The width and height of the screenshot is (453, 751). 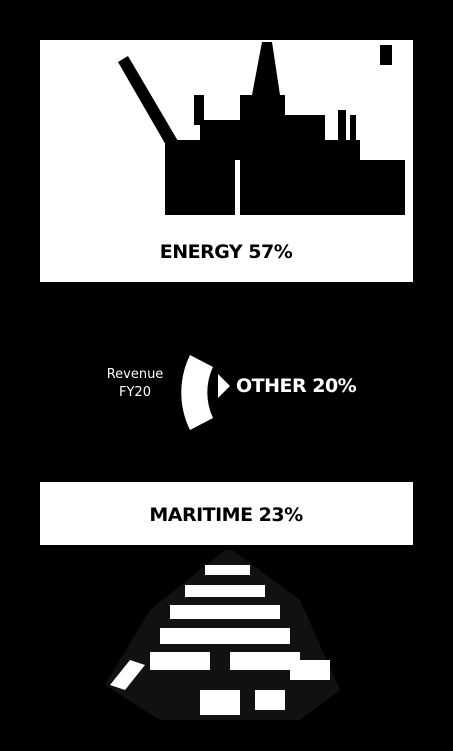 I want to click on other-label: OTHER 20%, so click(x=296, y=386).